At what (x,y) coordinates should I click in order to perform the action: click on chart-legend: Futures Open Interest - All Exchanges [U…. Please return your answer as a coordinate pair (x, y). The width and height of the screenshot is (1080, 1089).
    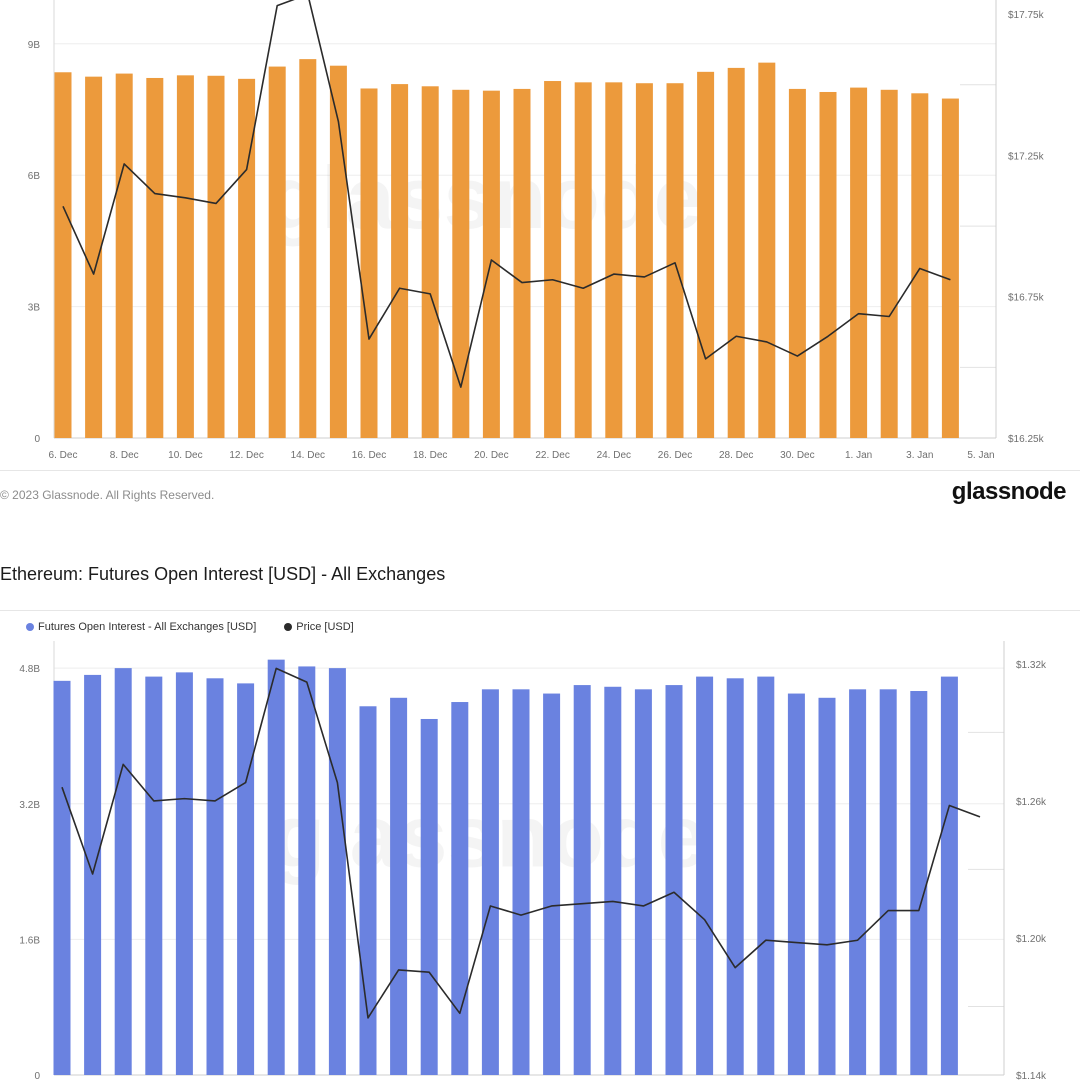
    Looking at the image, I should click on (190, 627).